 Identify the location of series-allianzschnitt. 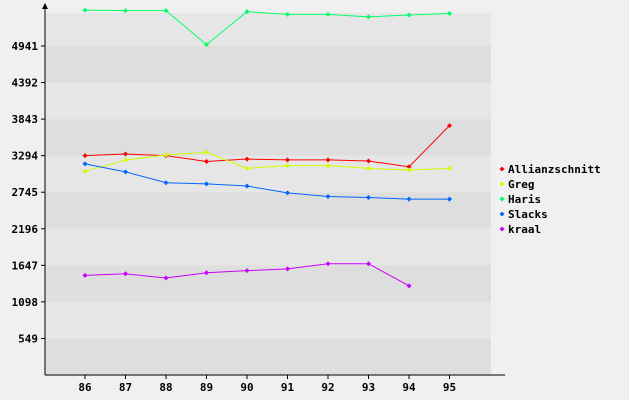
(267, 146).